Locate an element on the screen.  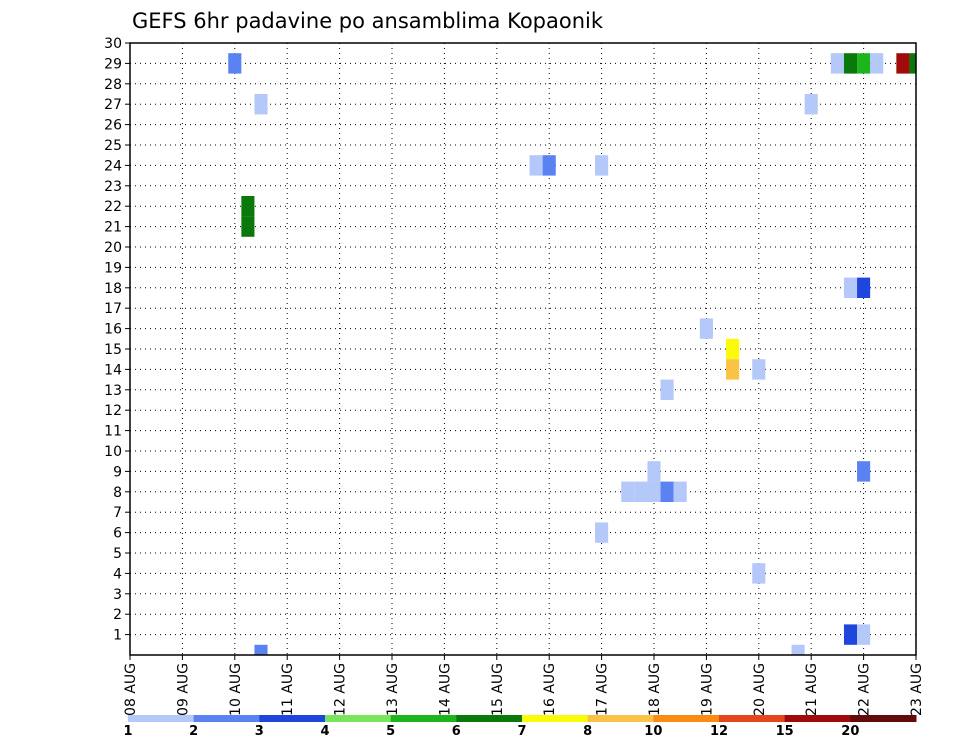
x-tick-label: 23 AUG is located at coordinates (917, 689).